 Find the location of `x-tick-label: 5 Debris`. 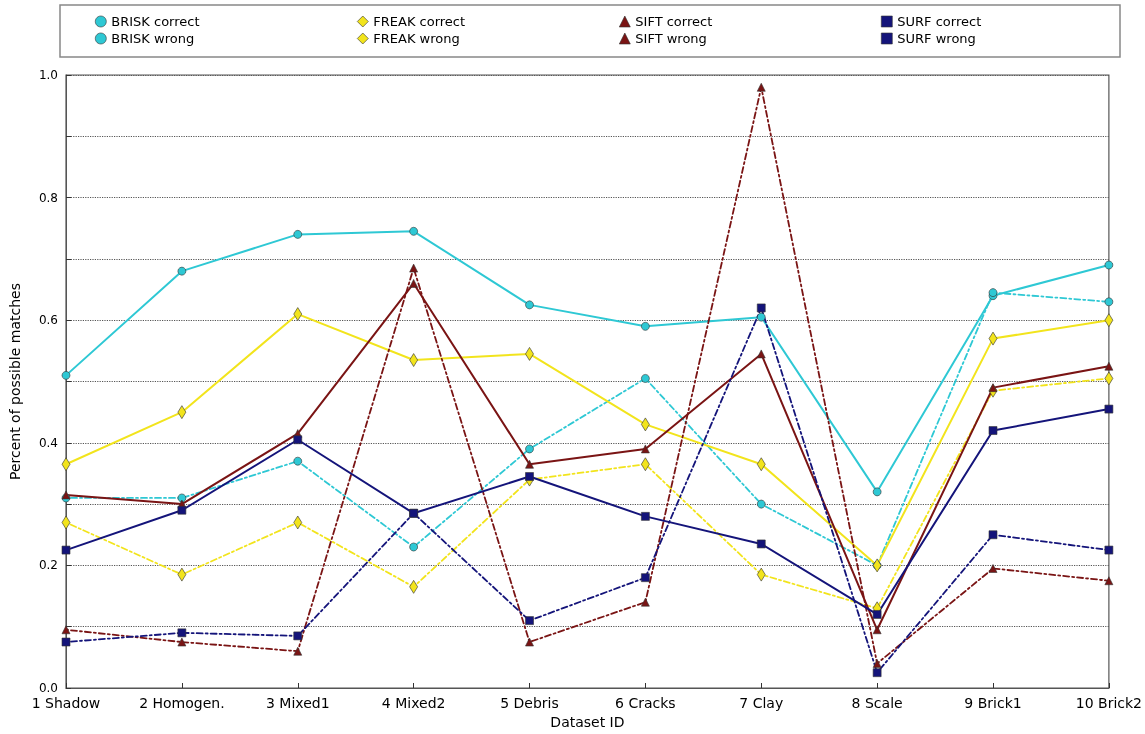

x-tick-label: 5 Debris is located at coordinates (529, 703).